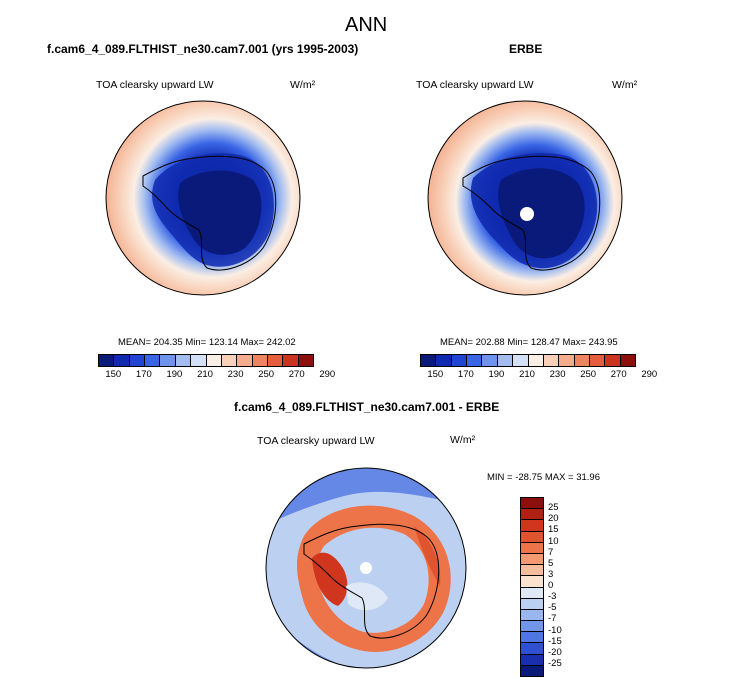 This screenshot has height=685, width=732. I want to click on colorbar-tick-label: -20, so click(555, 652).